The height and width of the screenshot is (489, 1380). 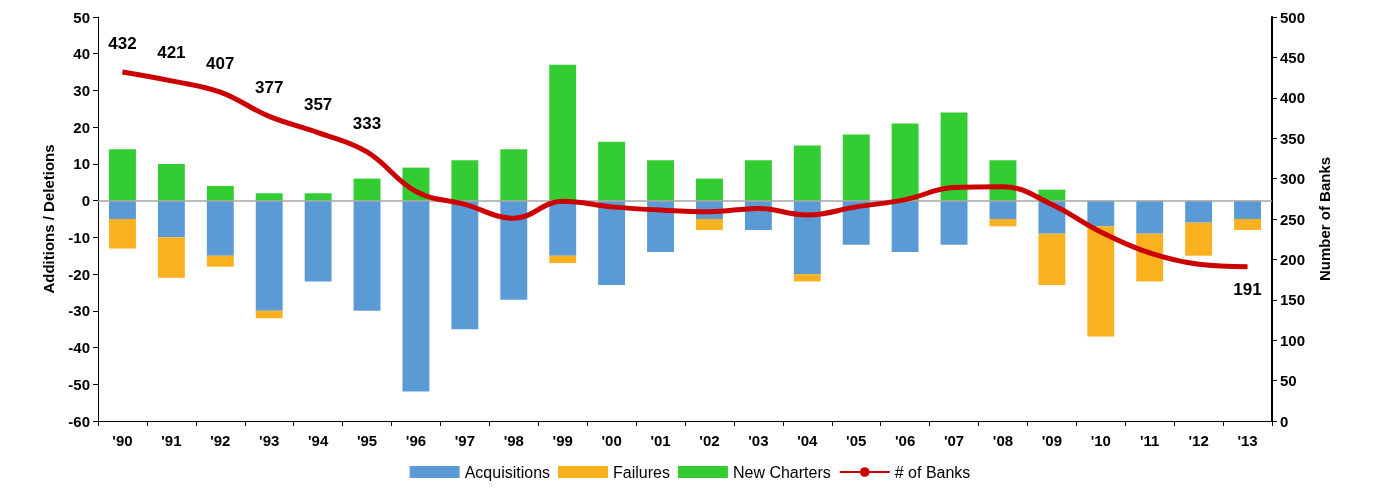 What do you see at coordinates (1288, 381) in the screenshot?
I see `y2-tick-label: 50` at bounding box center [1288, 381].